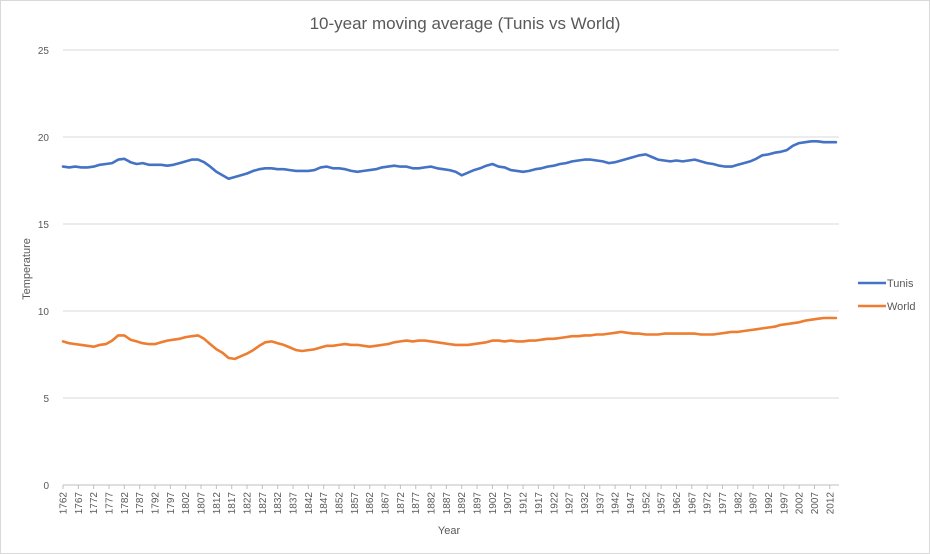  I want to click on y-tick-label: 20, so click(44, 138).